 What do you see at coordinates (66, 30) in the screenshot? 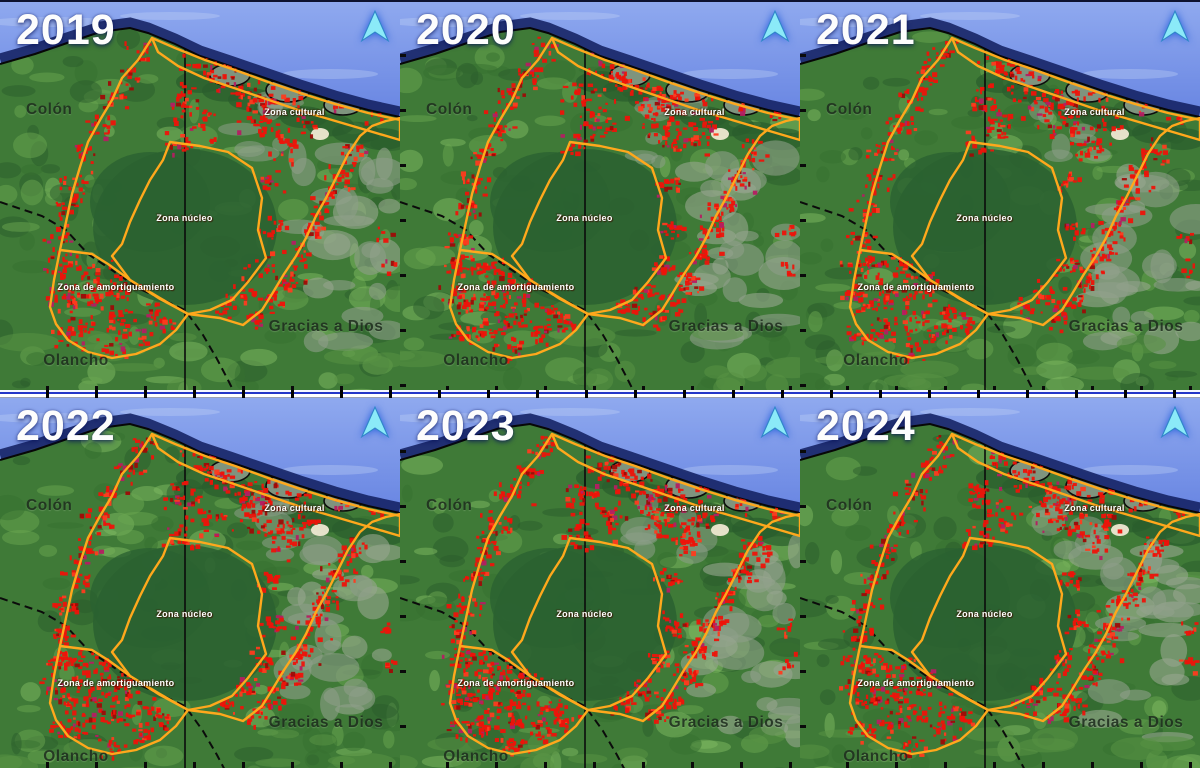
I see `year-label: 2019` at bounding box center [66, 30].